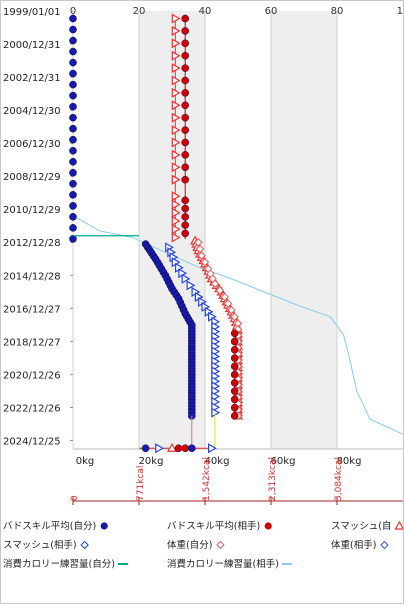 Image resolution: width=404 pixels, height=607 pixels. What do you see at coordinates (85, 461) in the screenshot?
I see `bottom-axis-label: 0kg` at bounding box center [85, 461].